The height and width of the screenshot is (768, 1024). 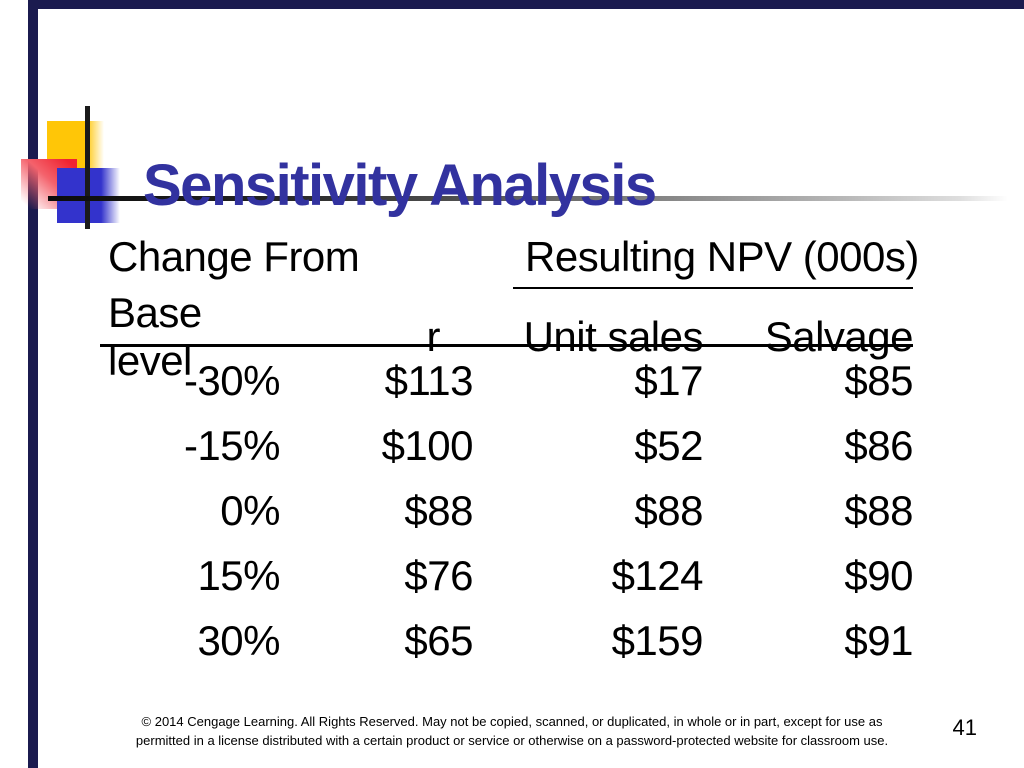 What do you see at coordinates (433, 336) in the screenshot?
I see `column-header-r: r` at bounding box center [433, 336].